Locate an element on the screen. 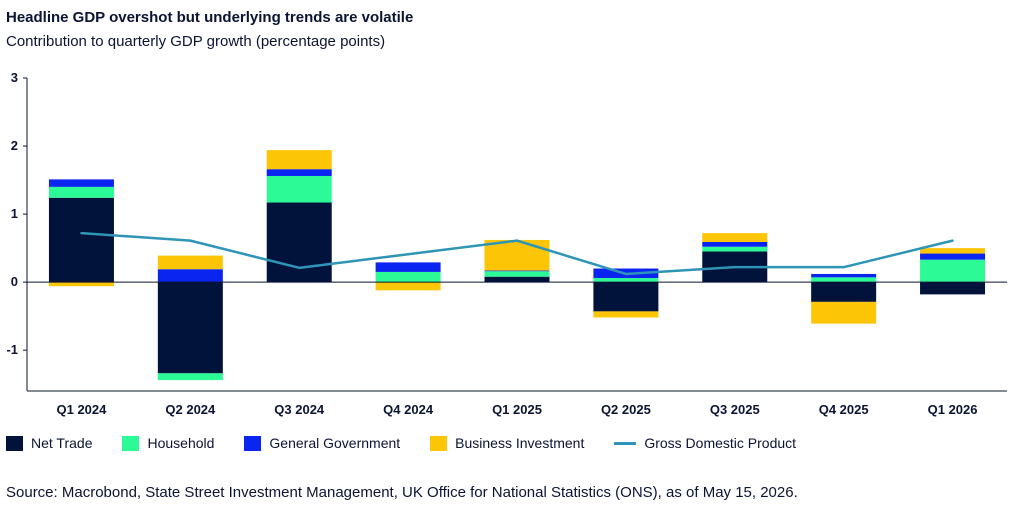 This screenshot has height=512, width=1024. point-gross-domestic-product-q1-2025 is located at coordinates (517, 240).